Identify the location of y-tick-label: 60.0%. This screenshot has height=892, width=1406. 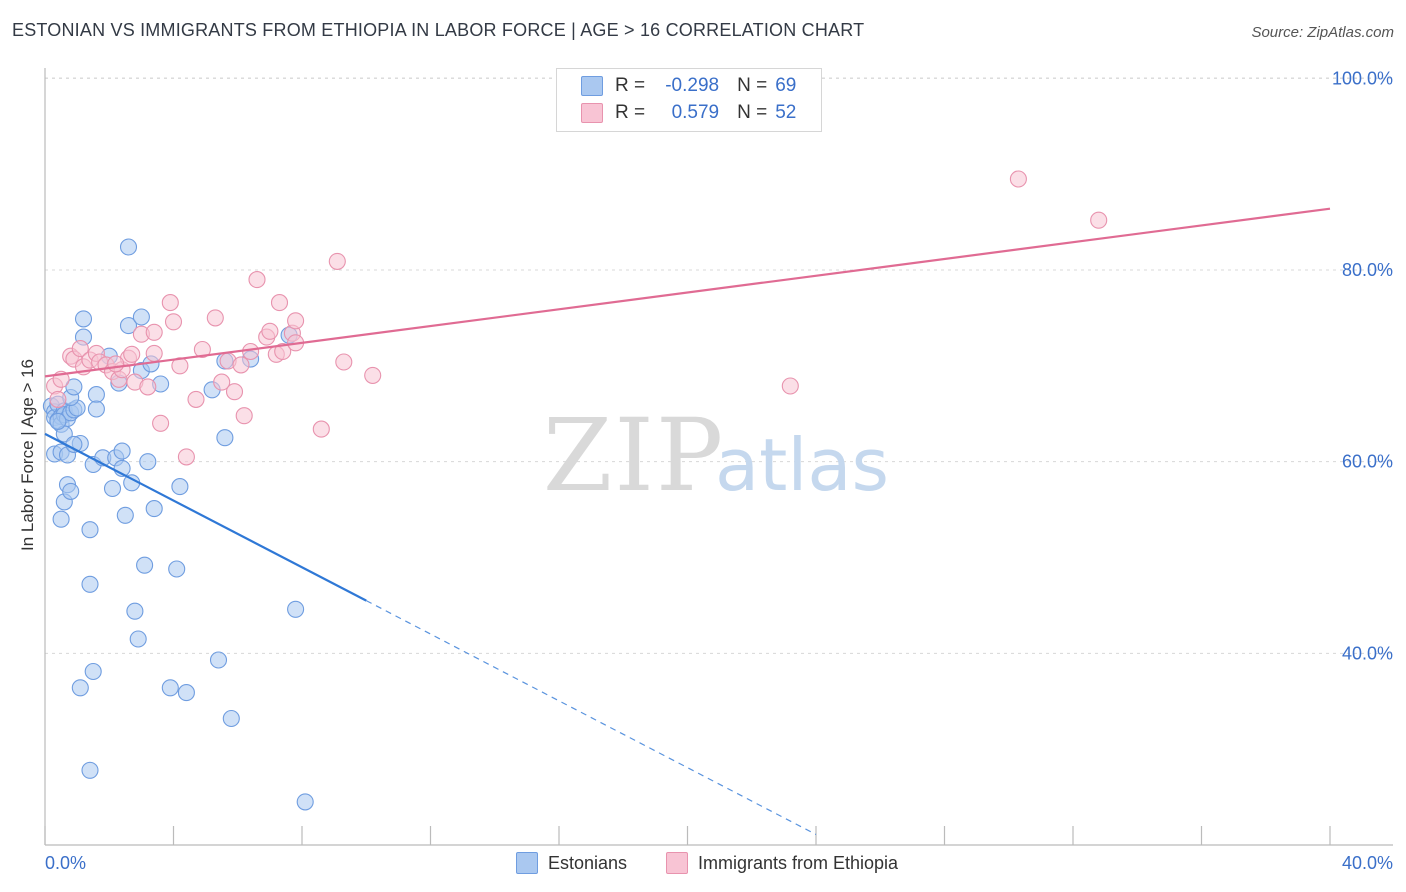
(1367, 462).